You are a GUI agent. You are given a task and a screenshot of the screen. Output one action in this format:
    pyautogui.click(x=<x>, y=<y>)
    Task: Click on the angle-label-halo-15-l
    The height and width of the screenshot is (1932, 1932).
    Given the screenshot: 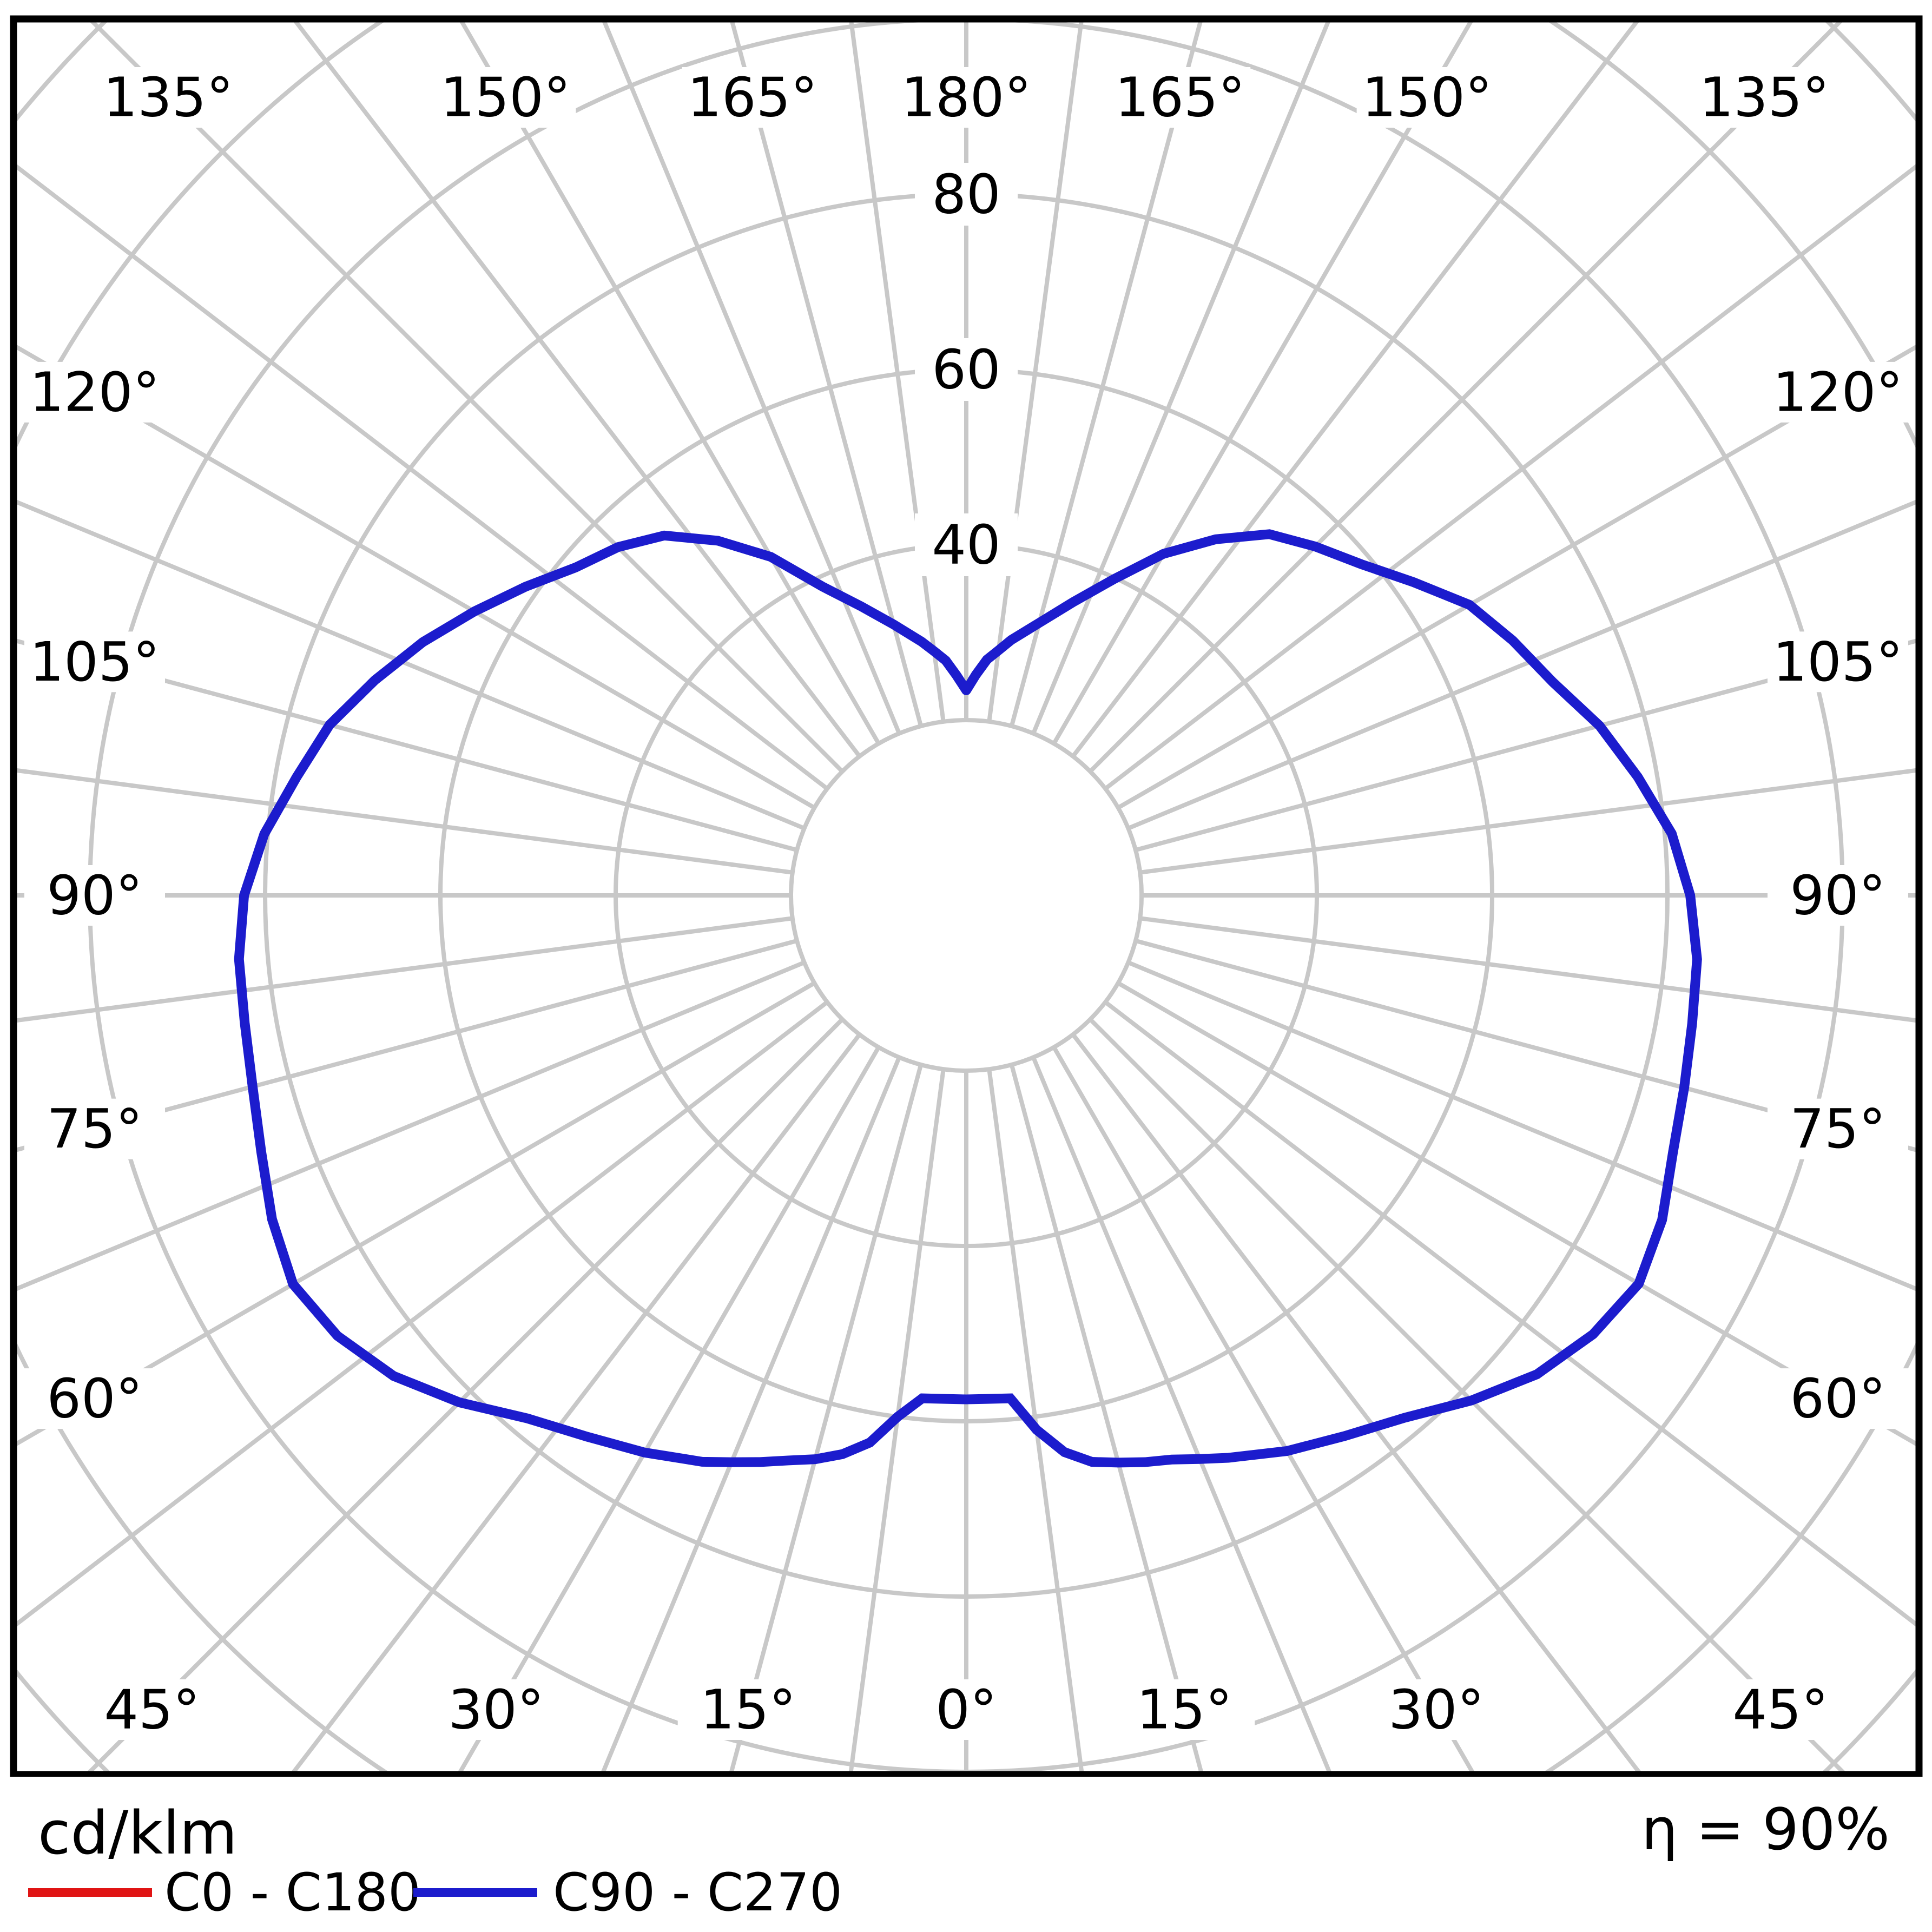 What is the action you would take?
    pyautogui.click(x=748, y=1709)
    